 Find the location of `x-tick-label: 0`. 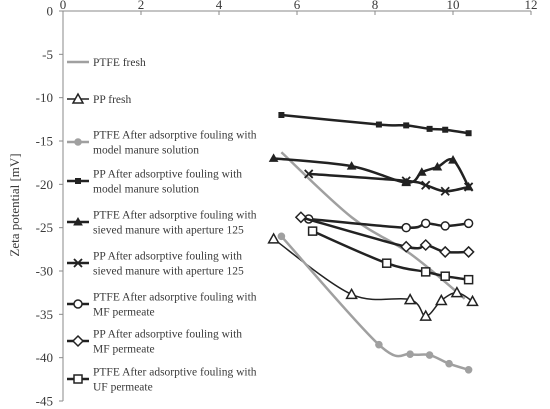

x-tick-label: 0 is located at coordinates (63, 6).